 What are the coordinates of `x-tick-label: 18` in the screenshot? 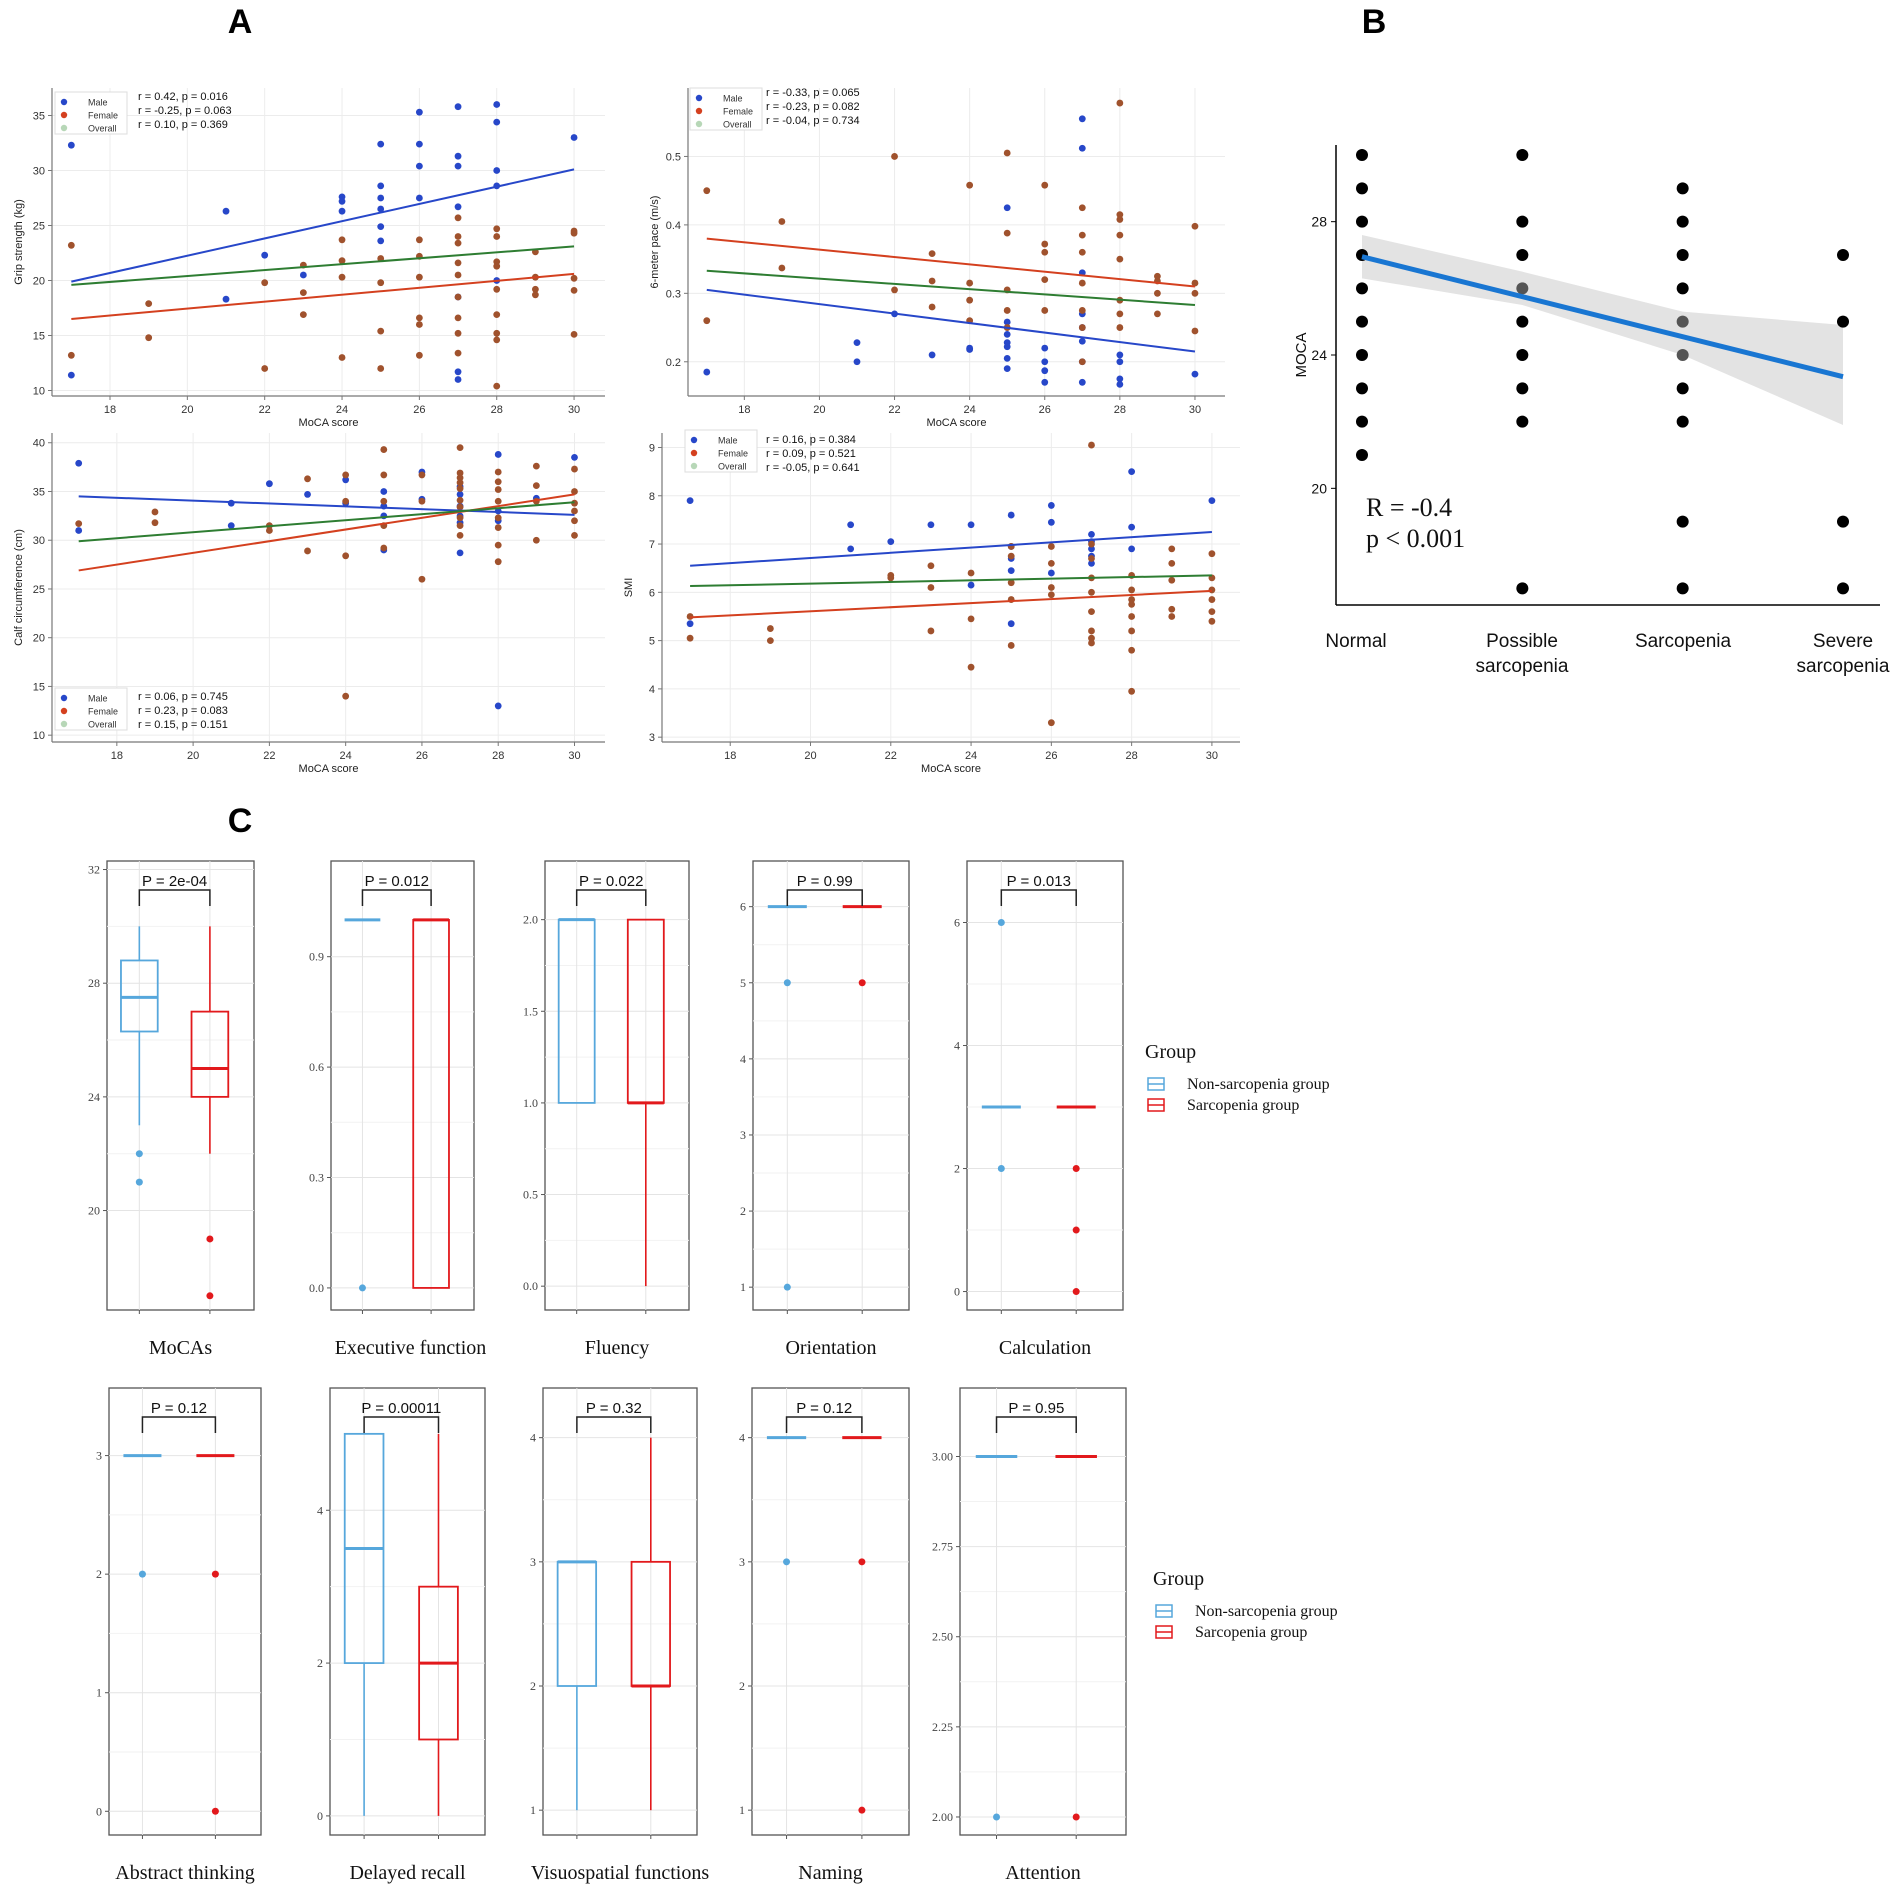 It's located at (730, 756).